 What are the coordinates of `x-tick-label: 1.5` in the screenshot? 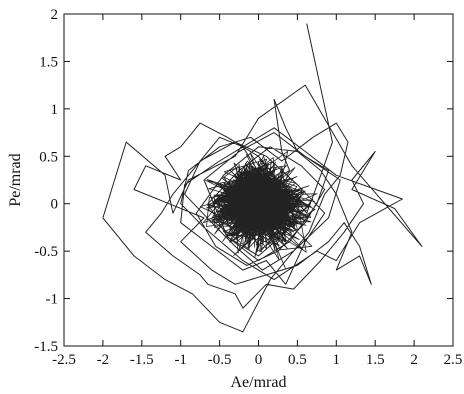 It's located at (375, 360).